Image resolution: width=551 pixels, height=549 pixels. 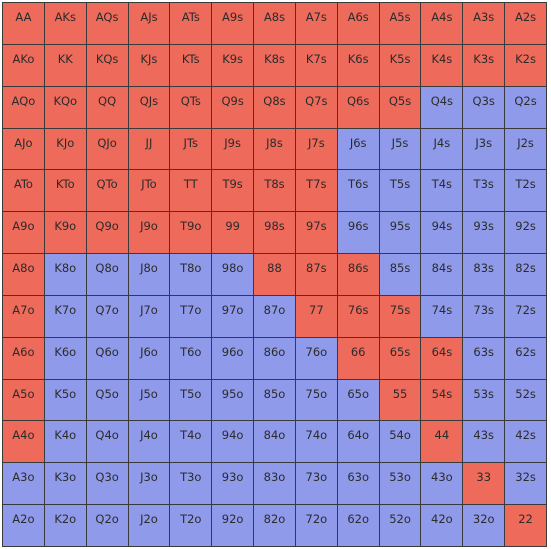 What do you see at coordinates (65, 65) in the screenshot?
I see `hand-cell-kk: KK` at bounding box center [65, 65].